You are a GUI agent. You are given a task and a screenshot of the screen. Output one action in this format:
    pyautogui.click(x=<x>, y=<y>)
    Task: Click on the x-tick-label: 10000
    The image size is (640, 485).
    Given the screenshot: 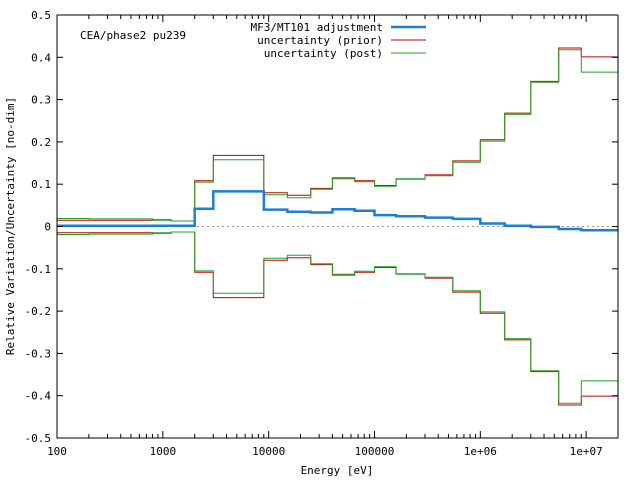 What is the action you would take?
    pyautogui.click(x=268, y=451)
    